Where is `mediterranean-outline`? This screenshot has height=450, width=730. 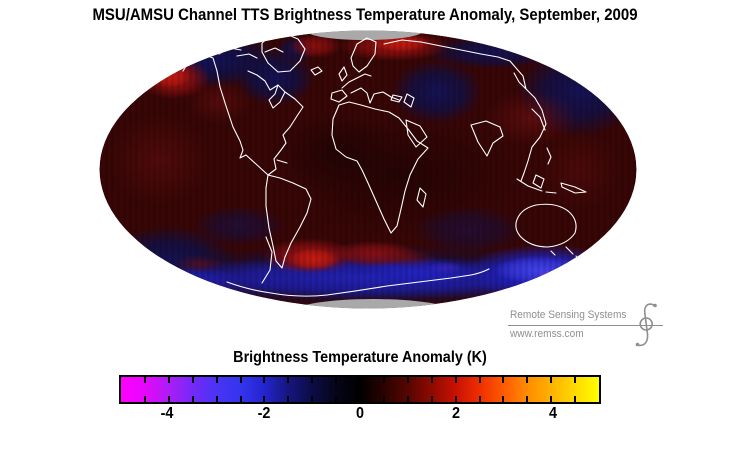 mediterranean-outline is located at coordinates (375, 95).